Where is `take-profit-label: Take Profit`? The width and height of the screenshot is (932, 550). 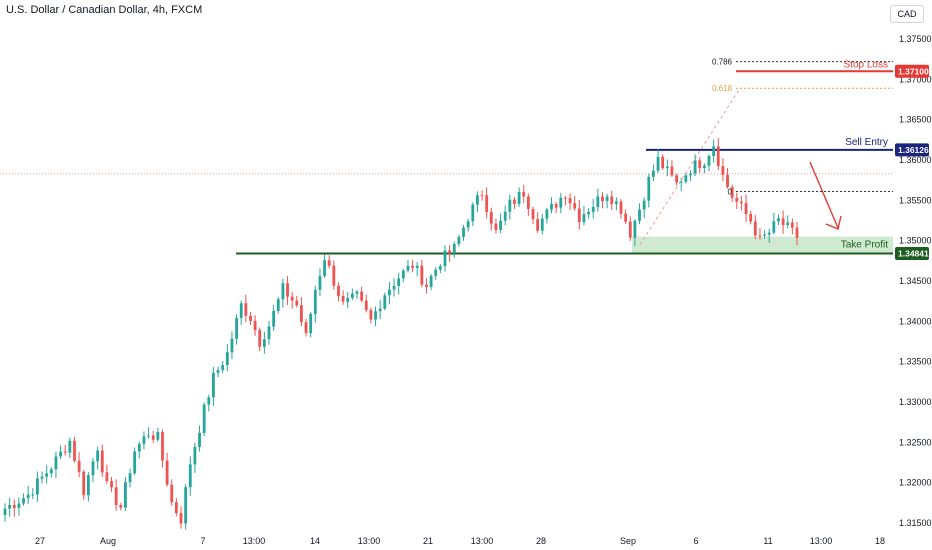 take-profit-label: Take Profit is located at coordinates (864, 244).